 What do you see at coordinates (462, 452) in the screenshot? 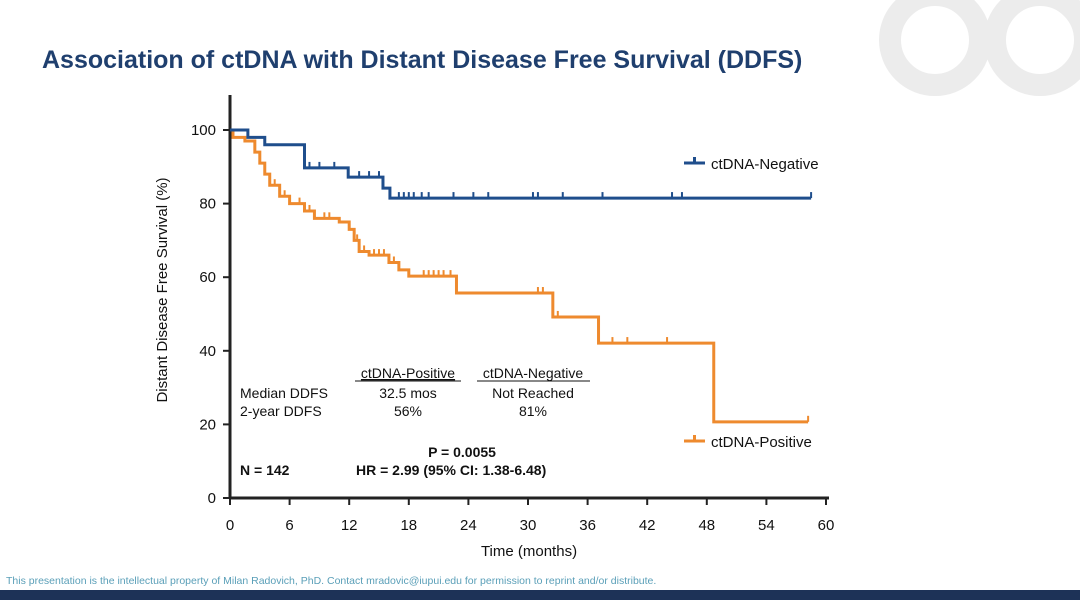
I see `p-value: P = 0.0055` at bounding box center [462, 452].